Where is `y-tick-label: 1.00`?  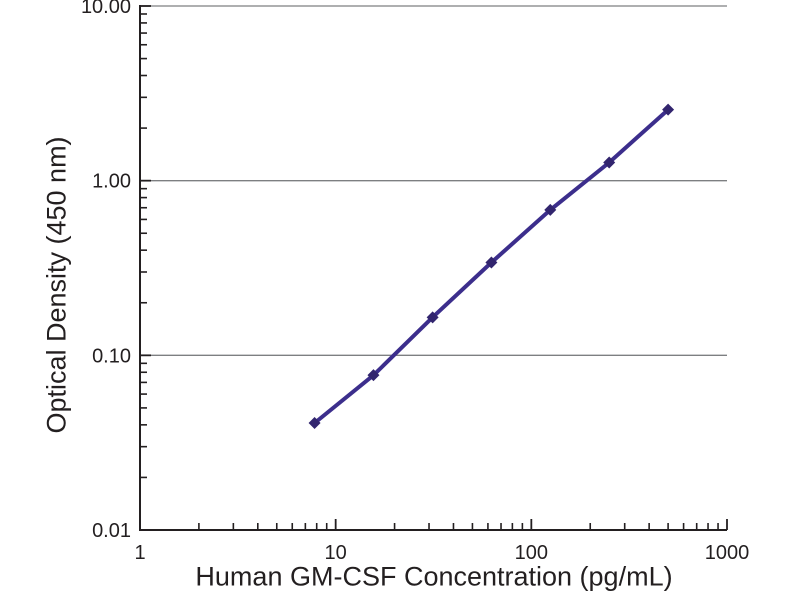
y-tick-label: 1.00 is located at coordinates (111, 182).